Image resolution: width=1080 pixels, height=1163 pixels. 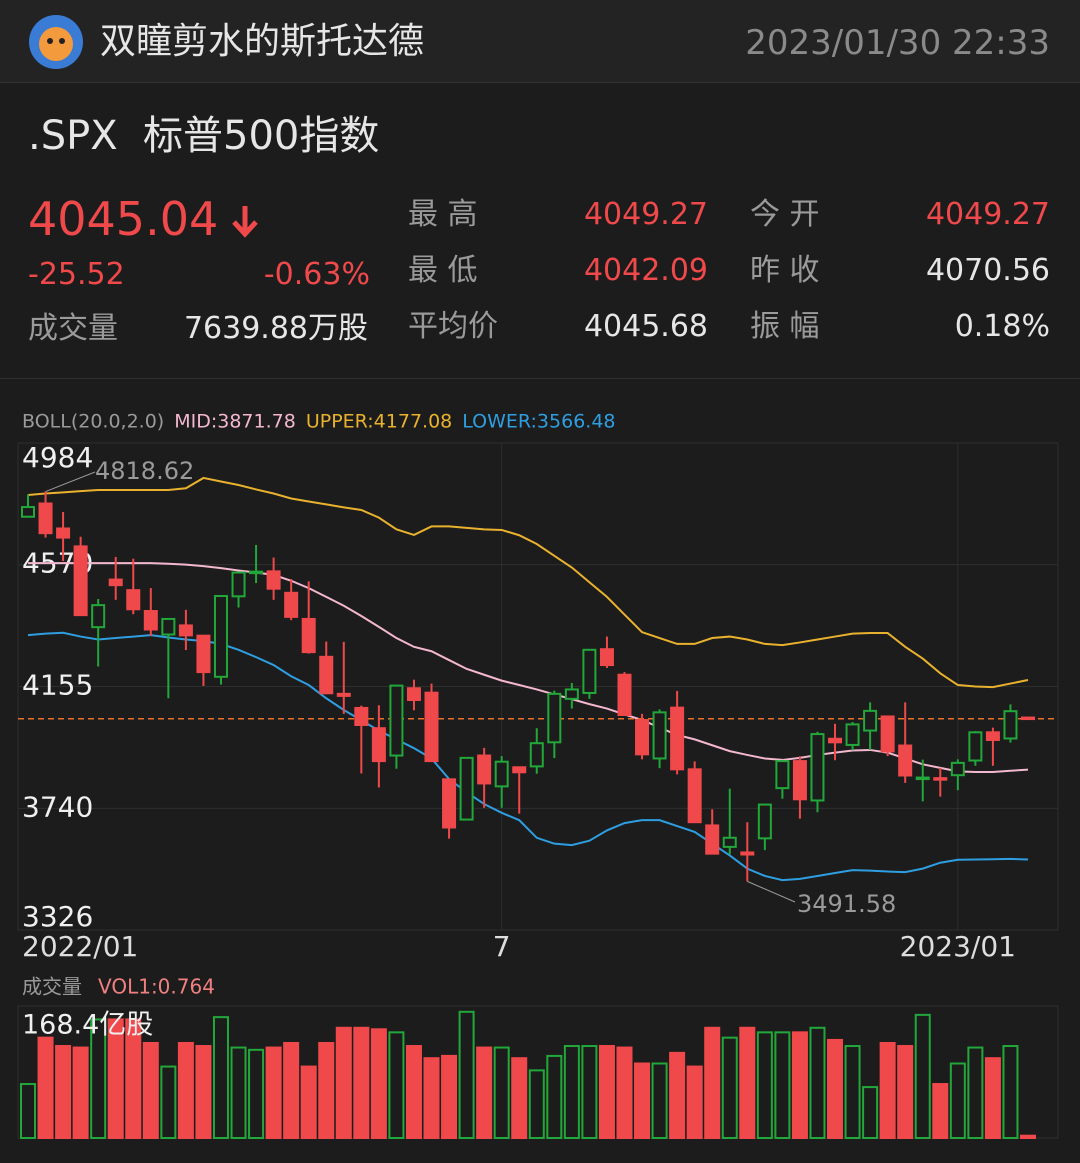 I want to click on volume-title: 成交量, so click(x=52, y=987).